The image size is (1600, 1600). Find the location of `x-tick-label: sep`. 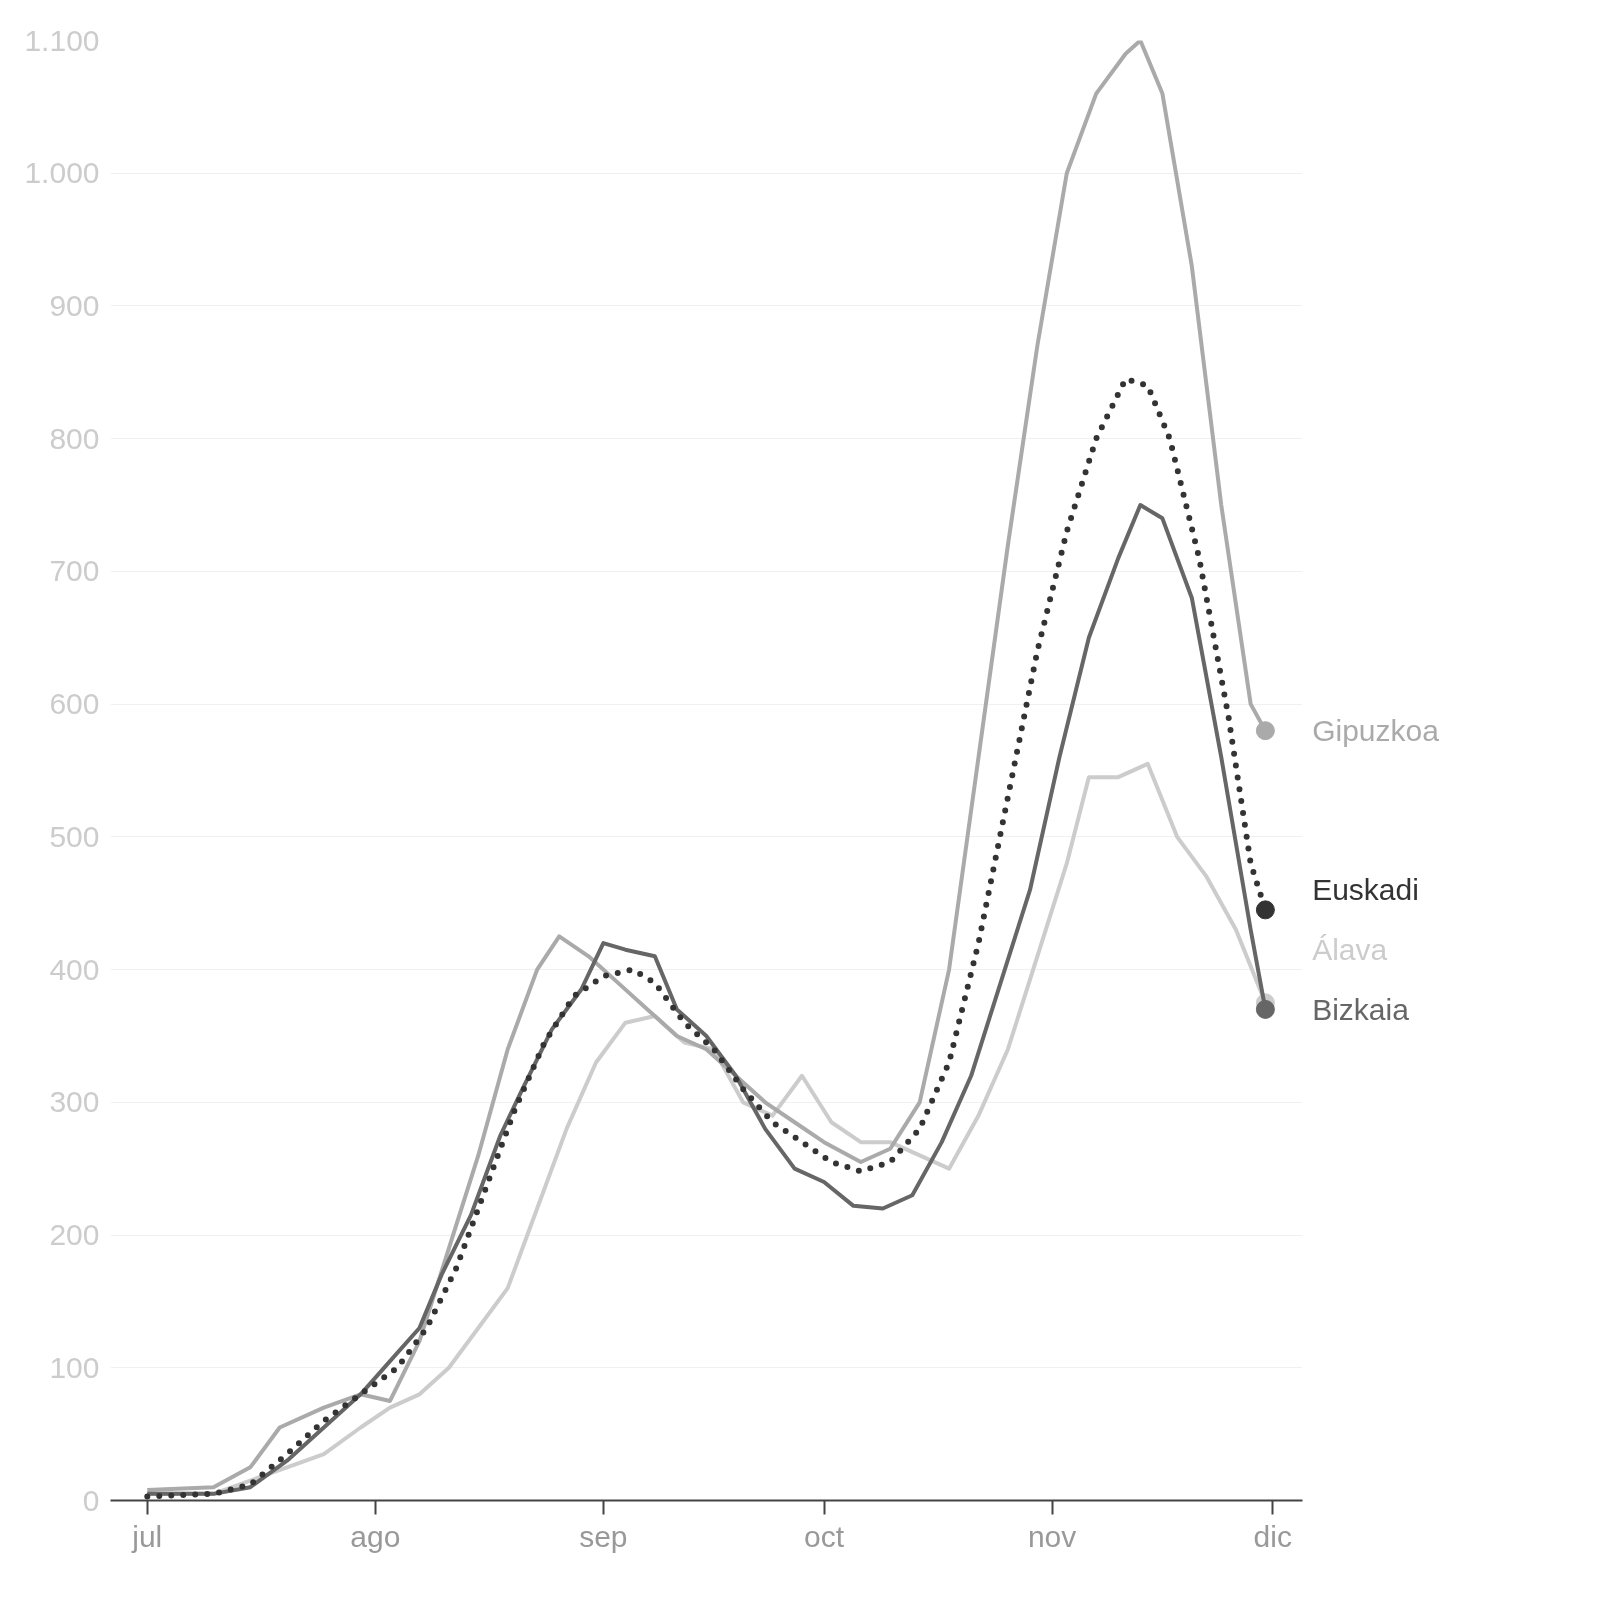

x-tick-label: sep is located at coordinates (603, 1536).